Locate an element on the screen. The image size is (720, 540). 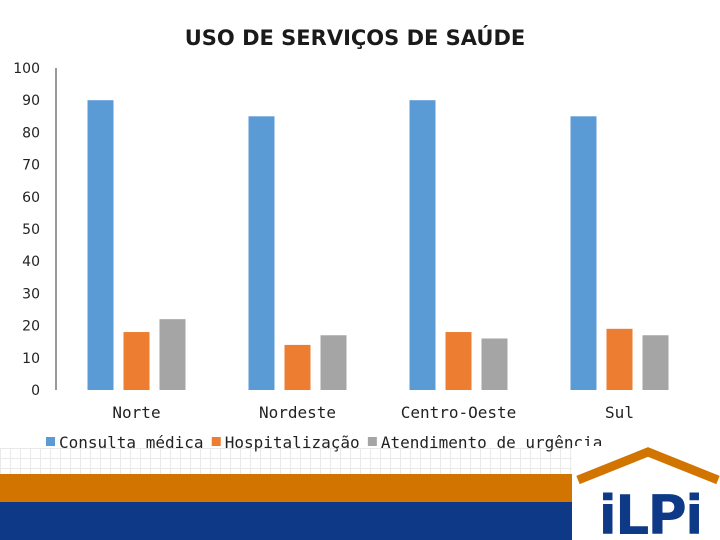
y-tick-label: 20 is located at coordinates (31, 327).